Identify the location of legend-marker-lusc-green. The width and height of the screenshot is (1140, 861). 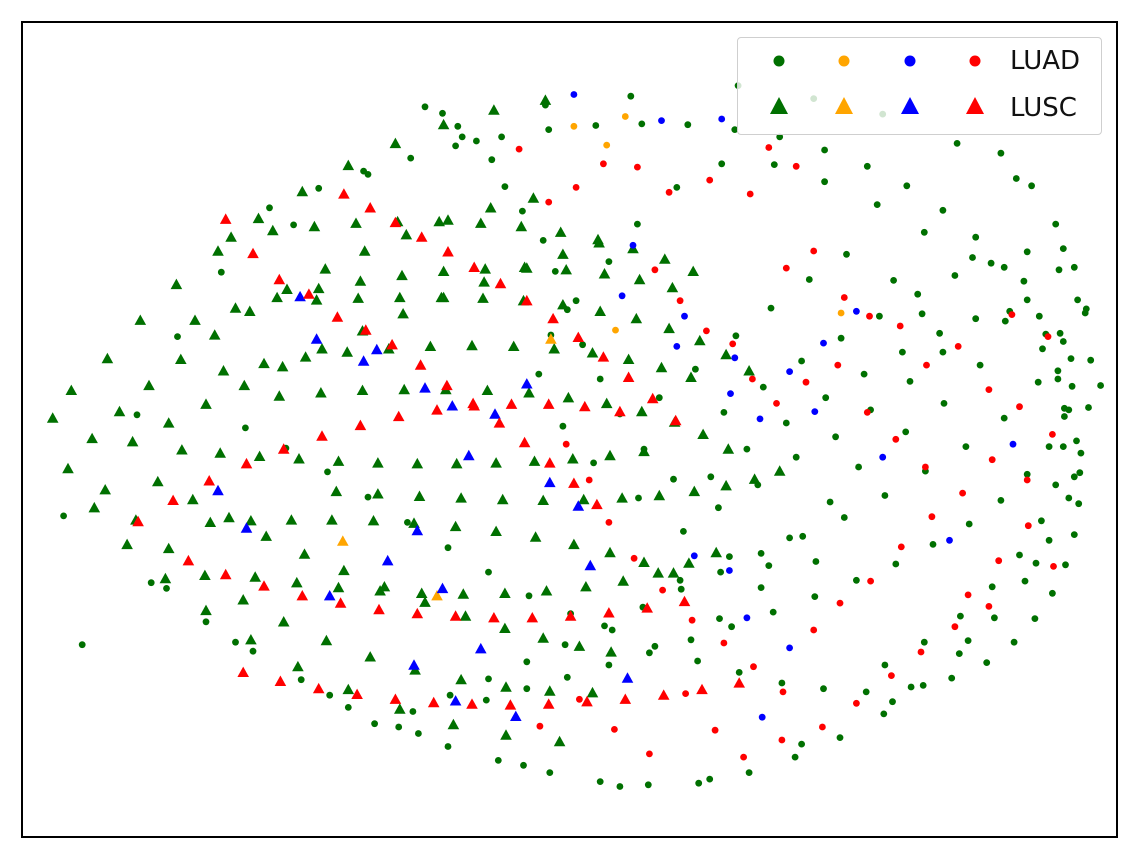
(779, 105).